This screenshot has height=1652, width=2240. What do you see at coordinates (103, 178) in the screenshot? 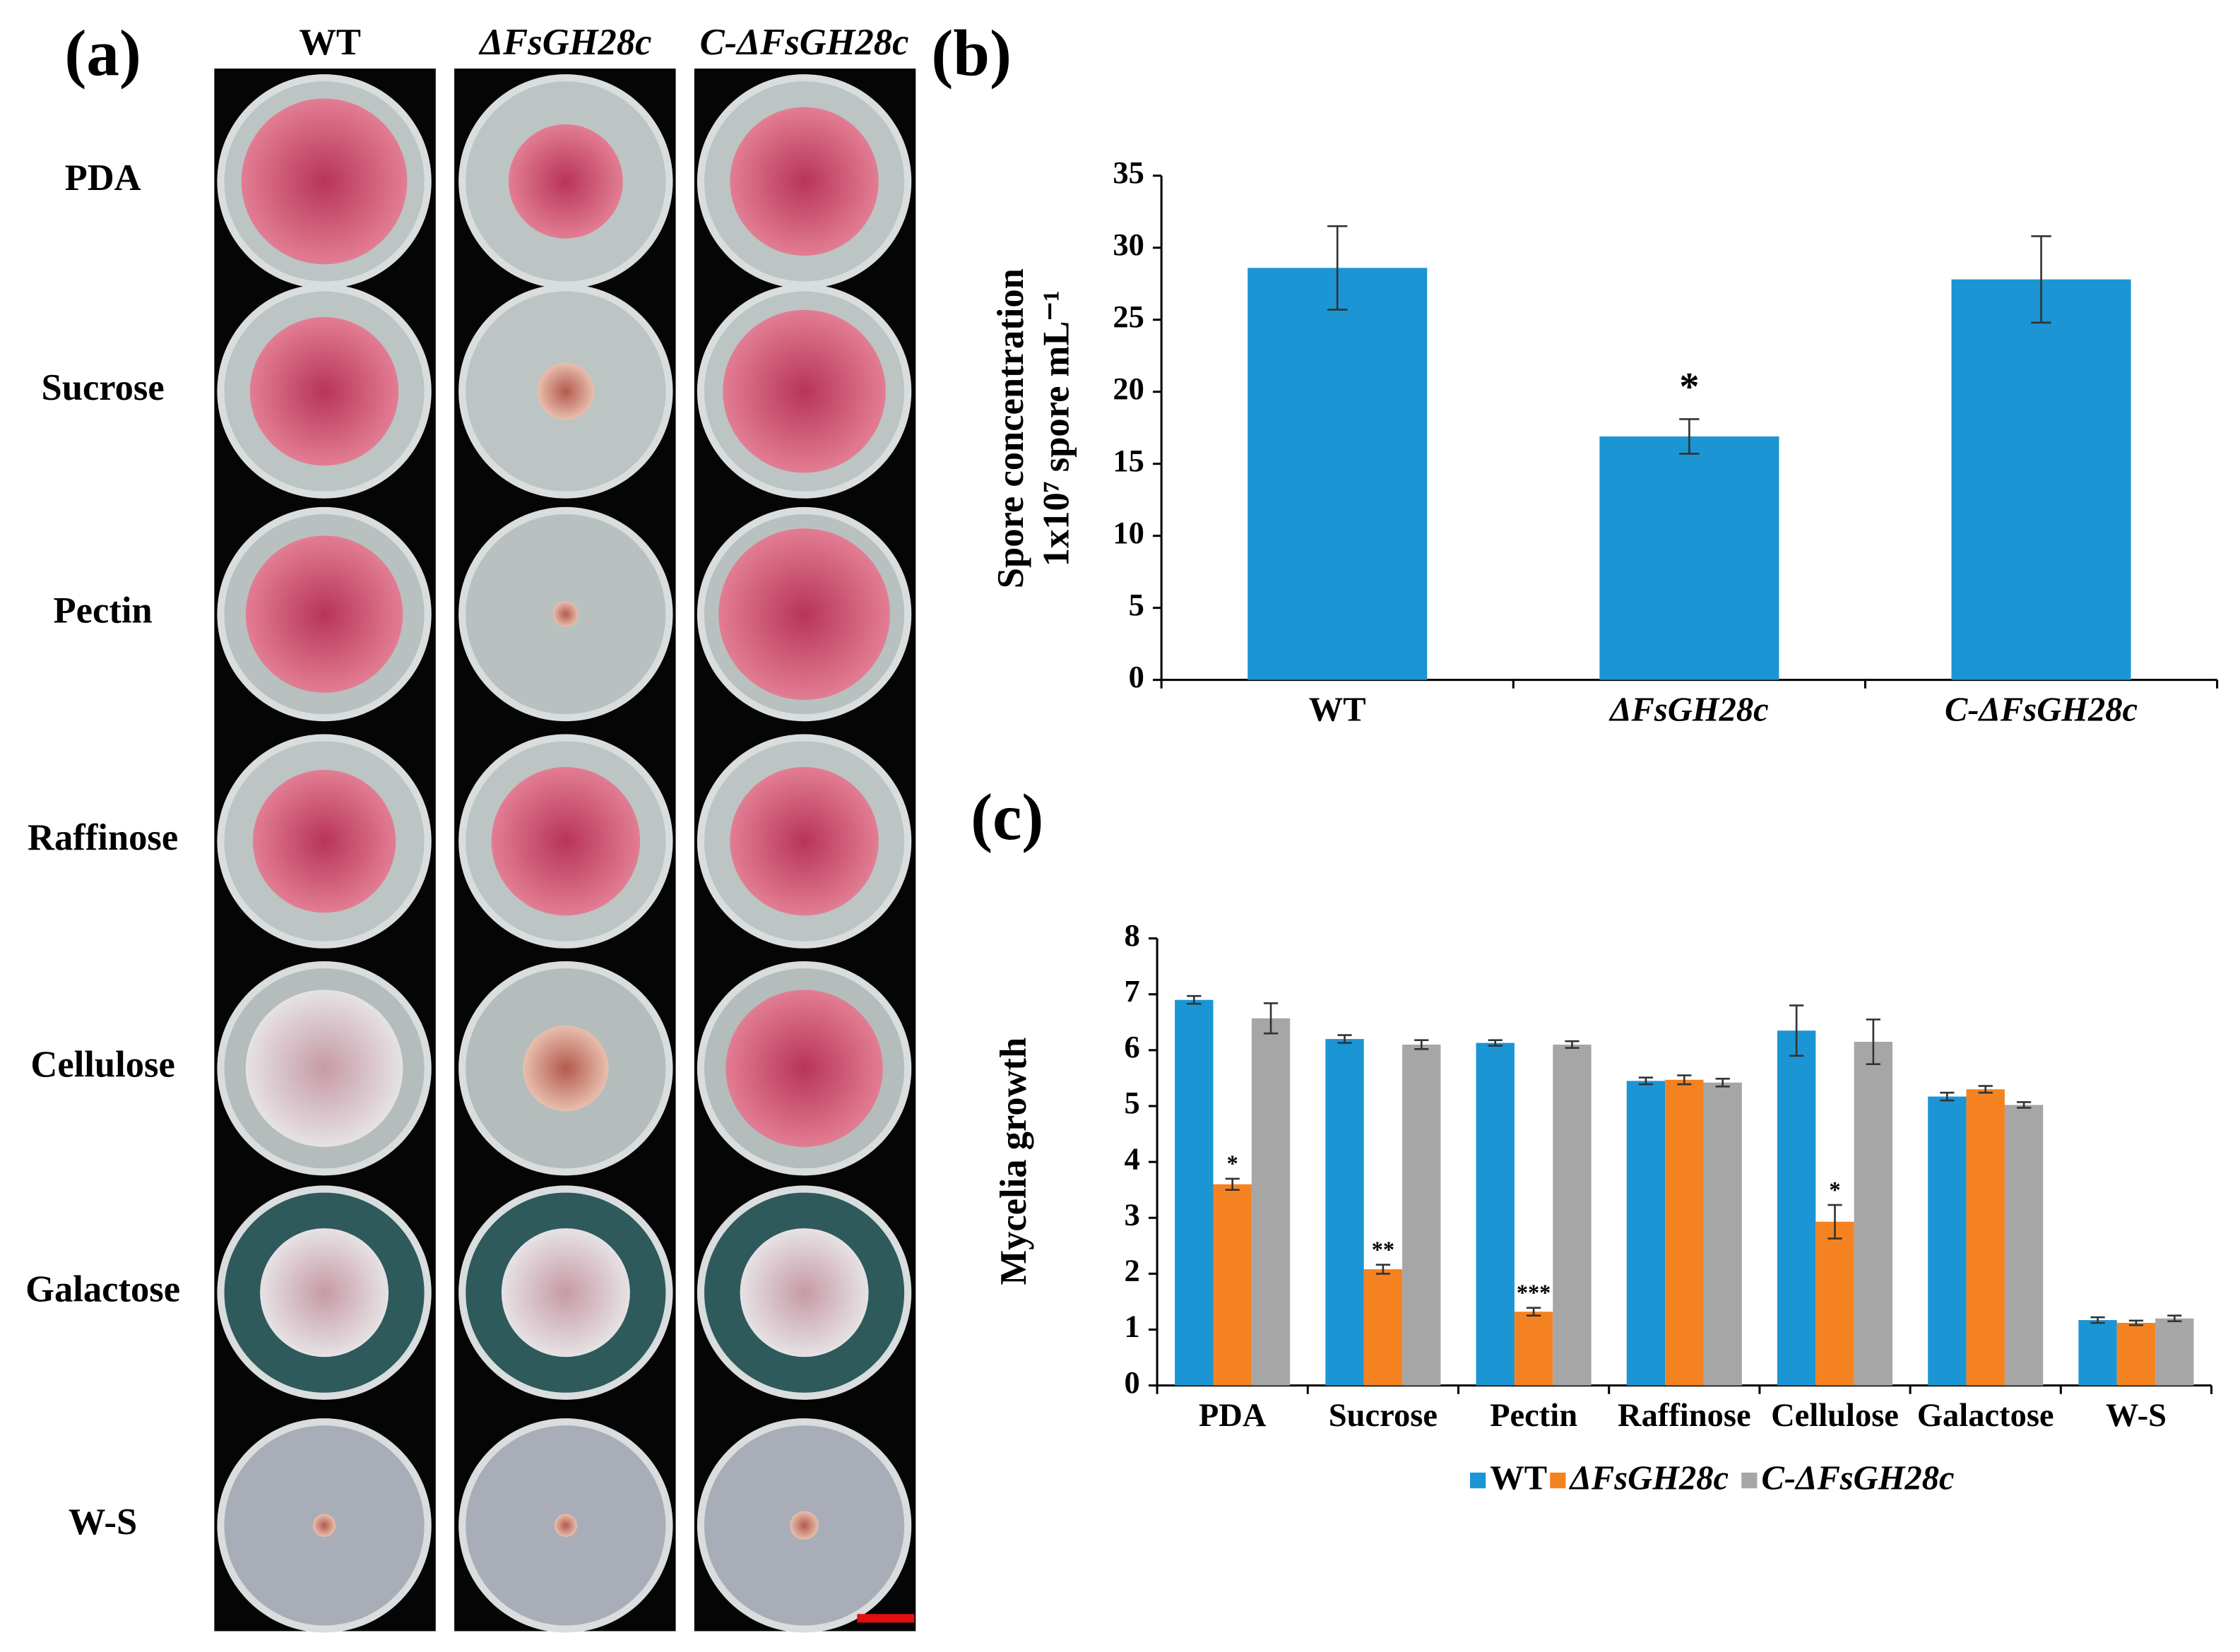
I see `row-label: PDA` at bounding box center [103, 178].